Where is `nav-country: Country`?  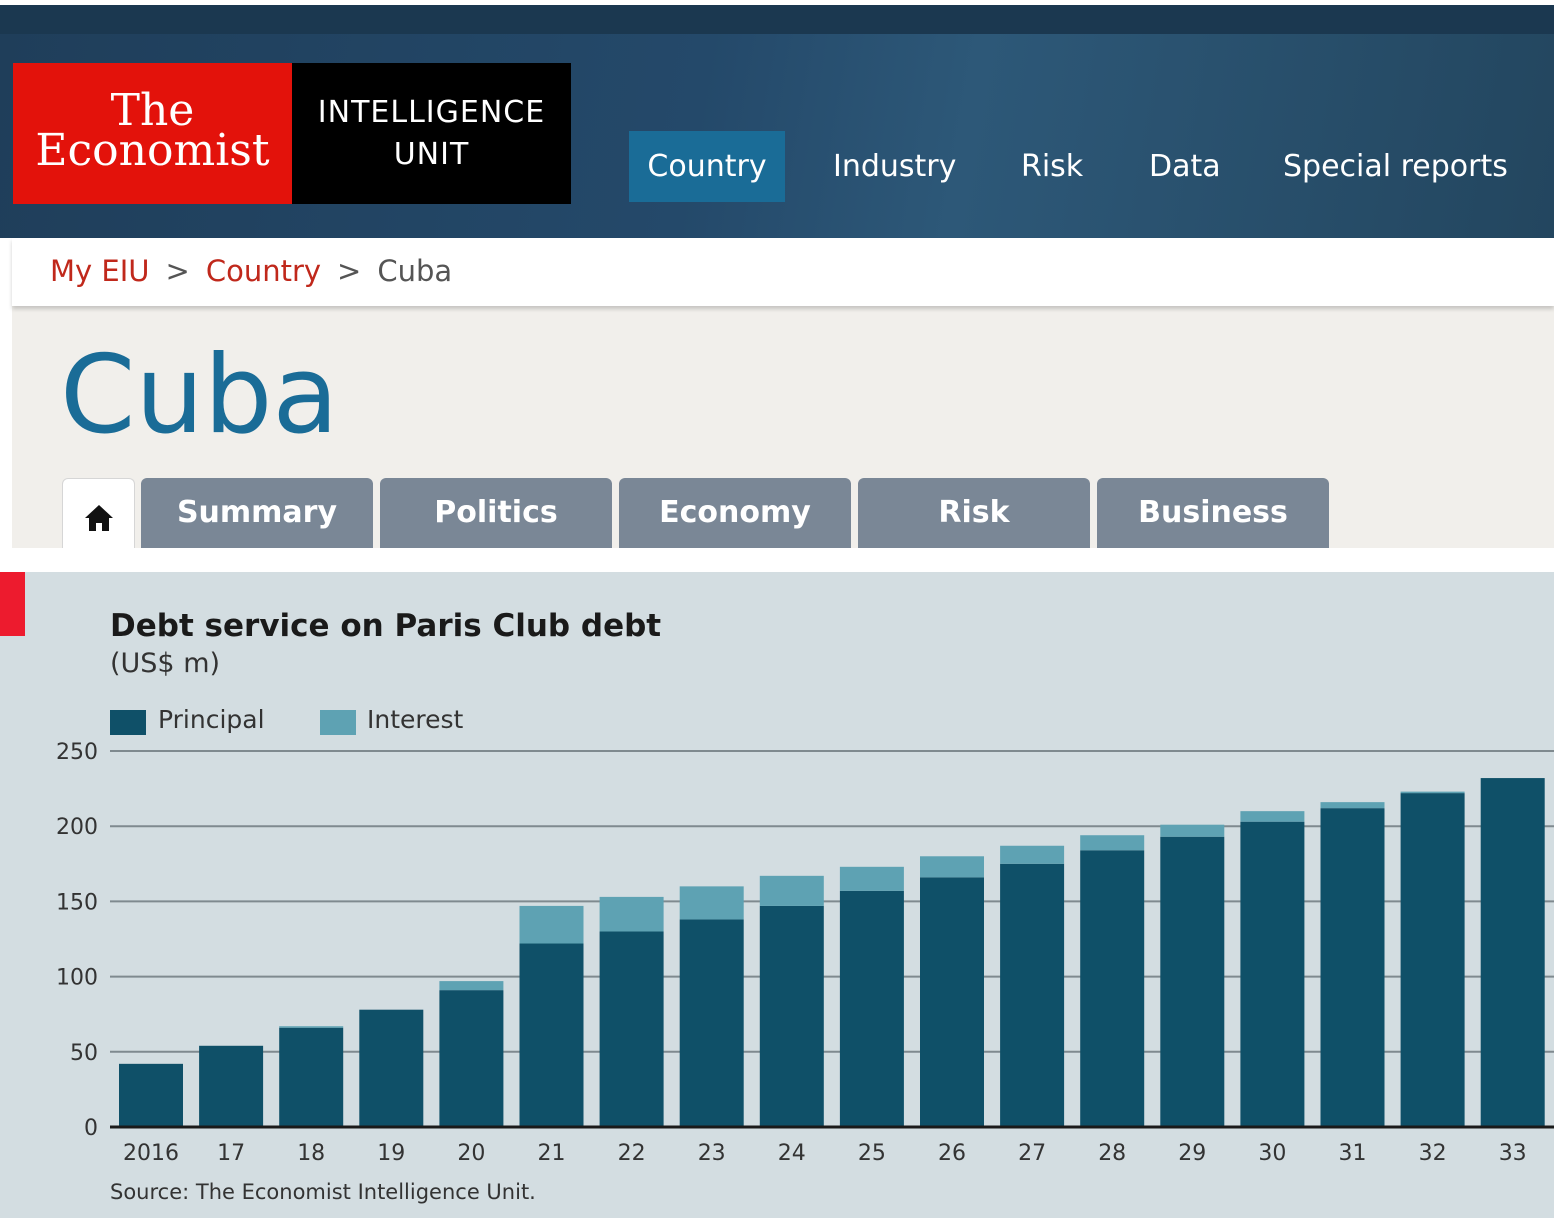
nav-country: Country is located at coordinates (707, 166).